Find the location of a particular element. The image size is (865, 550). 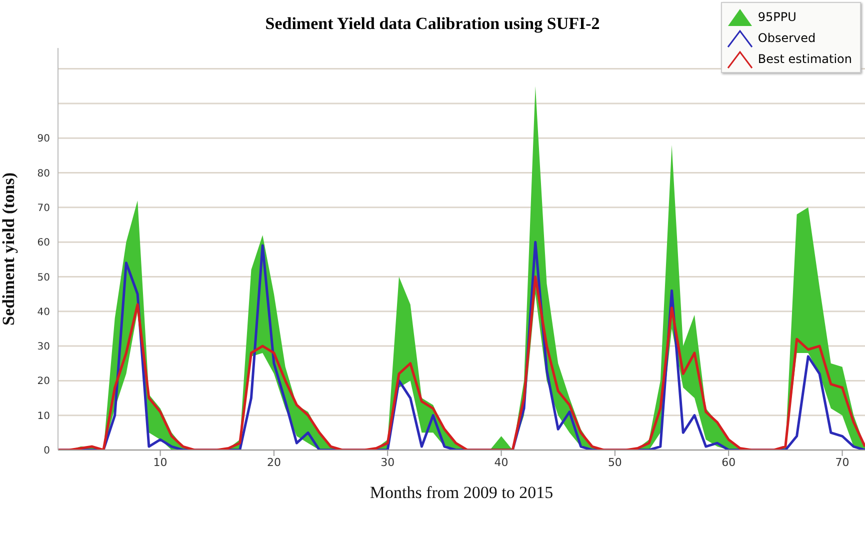

x-tick-label: 30 is located at coordinates (387, 462).